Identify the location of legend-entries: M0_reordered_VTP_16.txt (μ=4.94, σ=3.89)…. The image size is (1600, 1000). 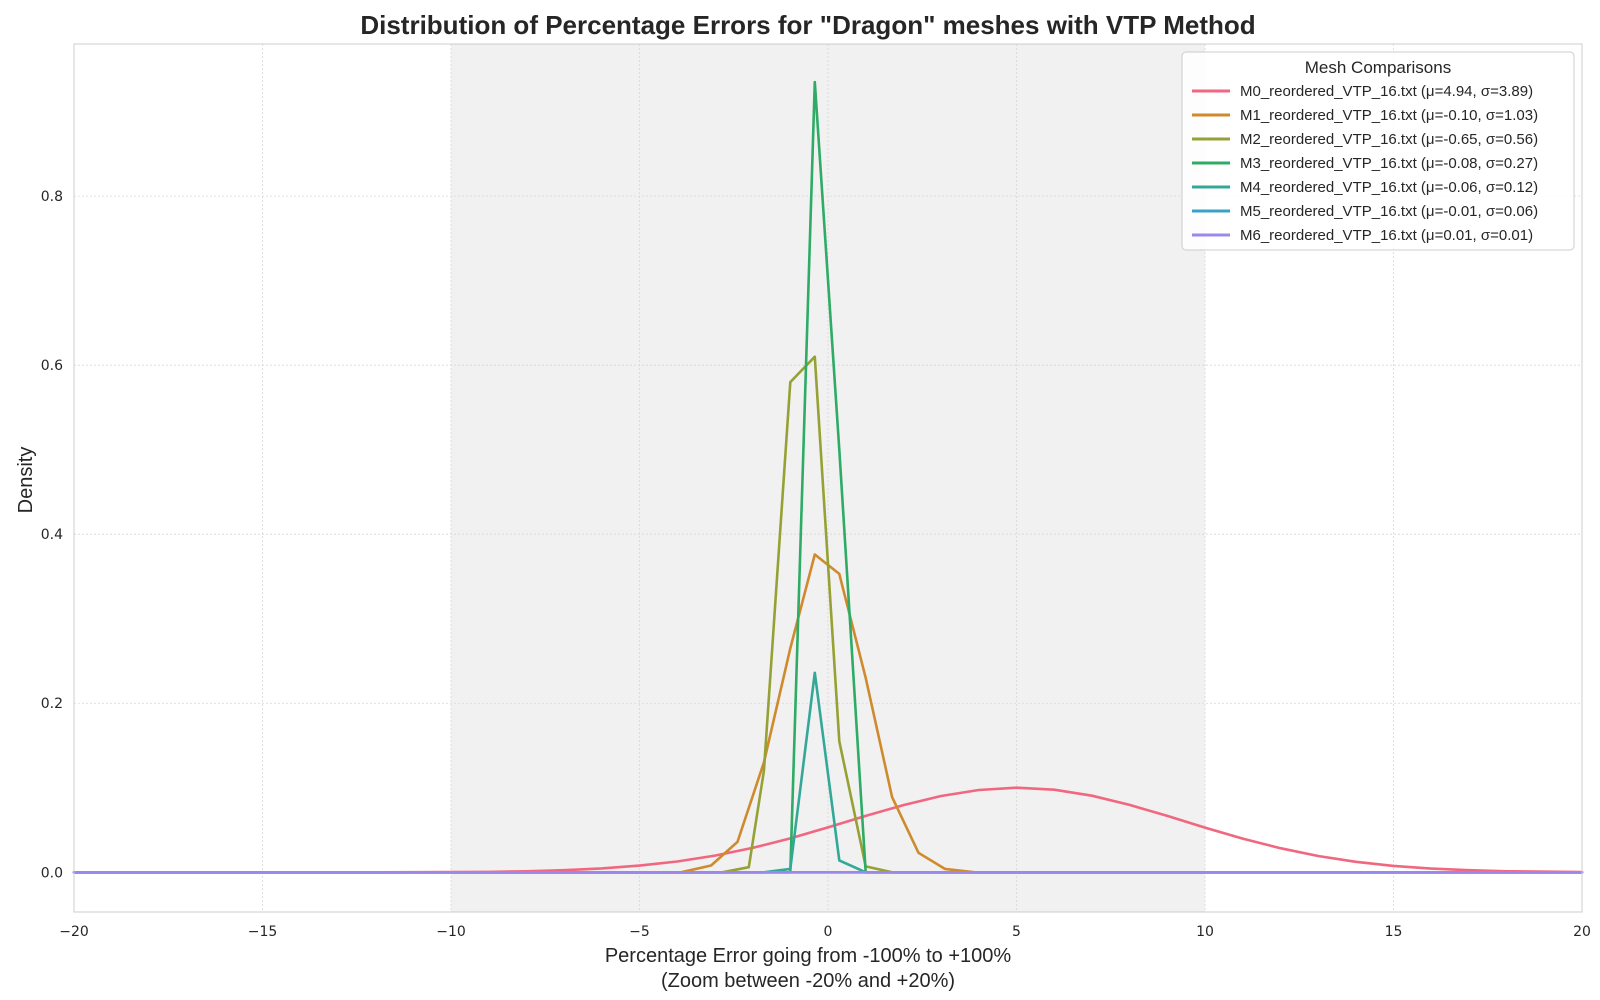
(1365, 163).